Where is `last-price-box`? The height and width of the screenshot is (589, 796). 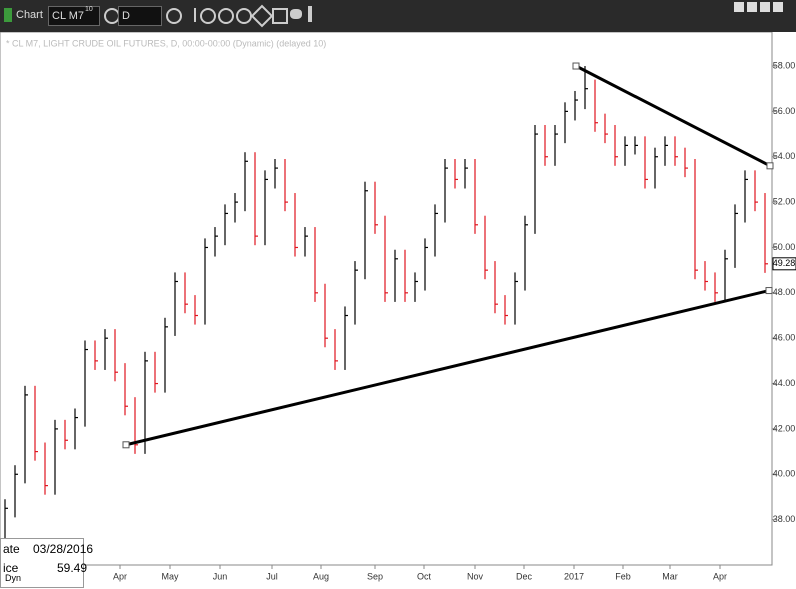
last-price-box is located at coordinates (784, 264).